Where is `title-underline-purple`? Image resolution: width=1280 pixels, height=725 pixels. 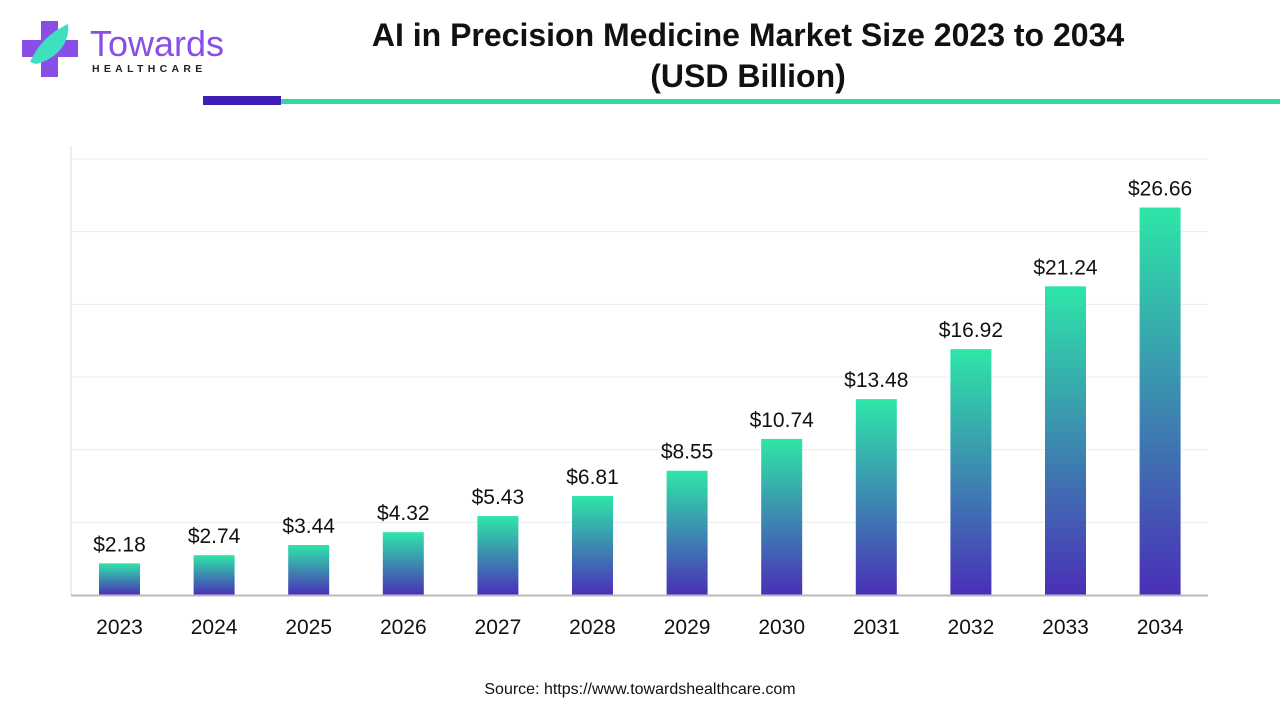
title-underline-purple is located at coordinates (242, 100).